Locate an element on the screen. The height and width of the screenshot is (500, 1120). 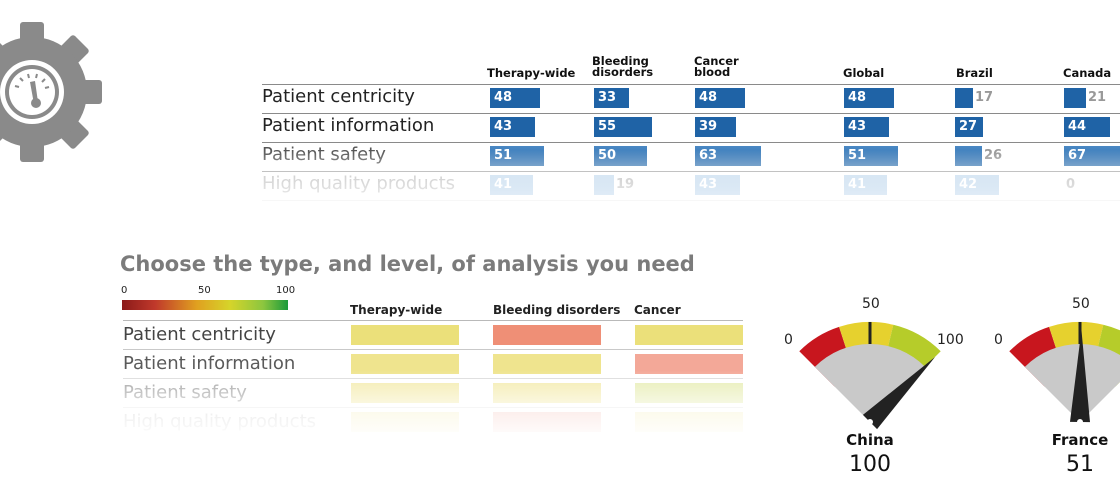
gauge-score: 100 is located at coordinates (870, 464).